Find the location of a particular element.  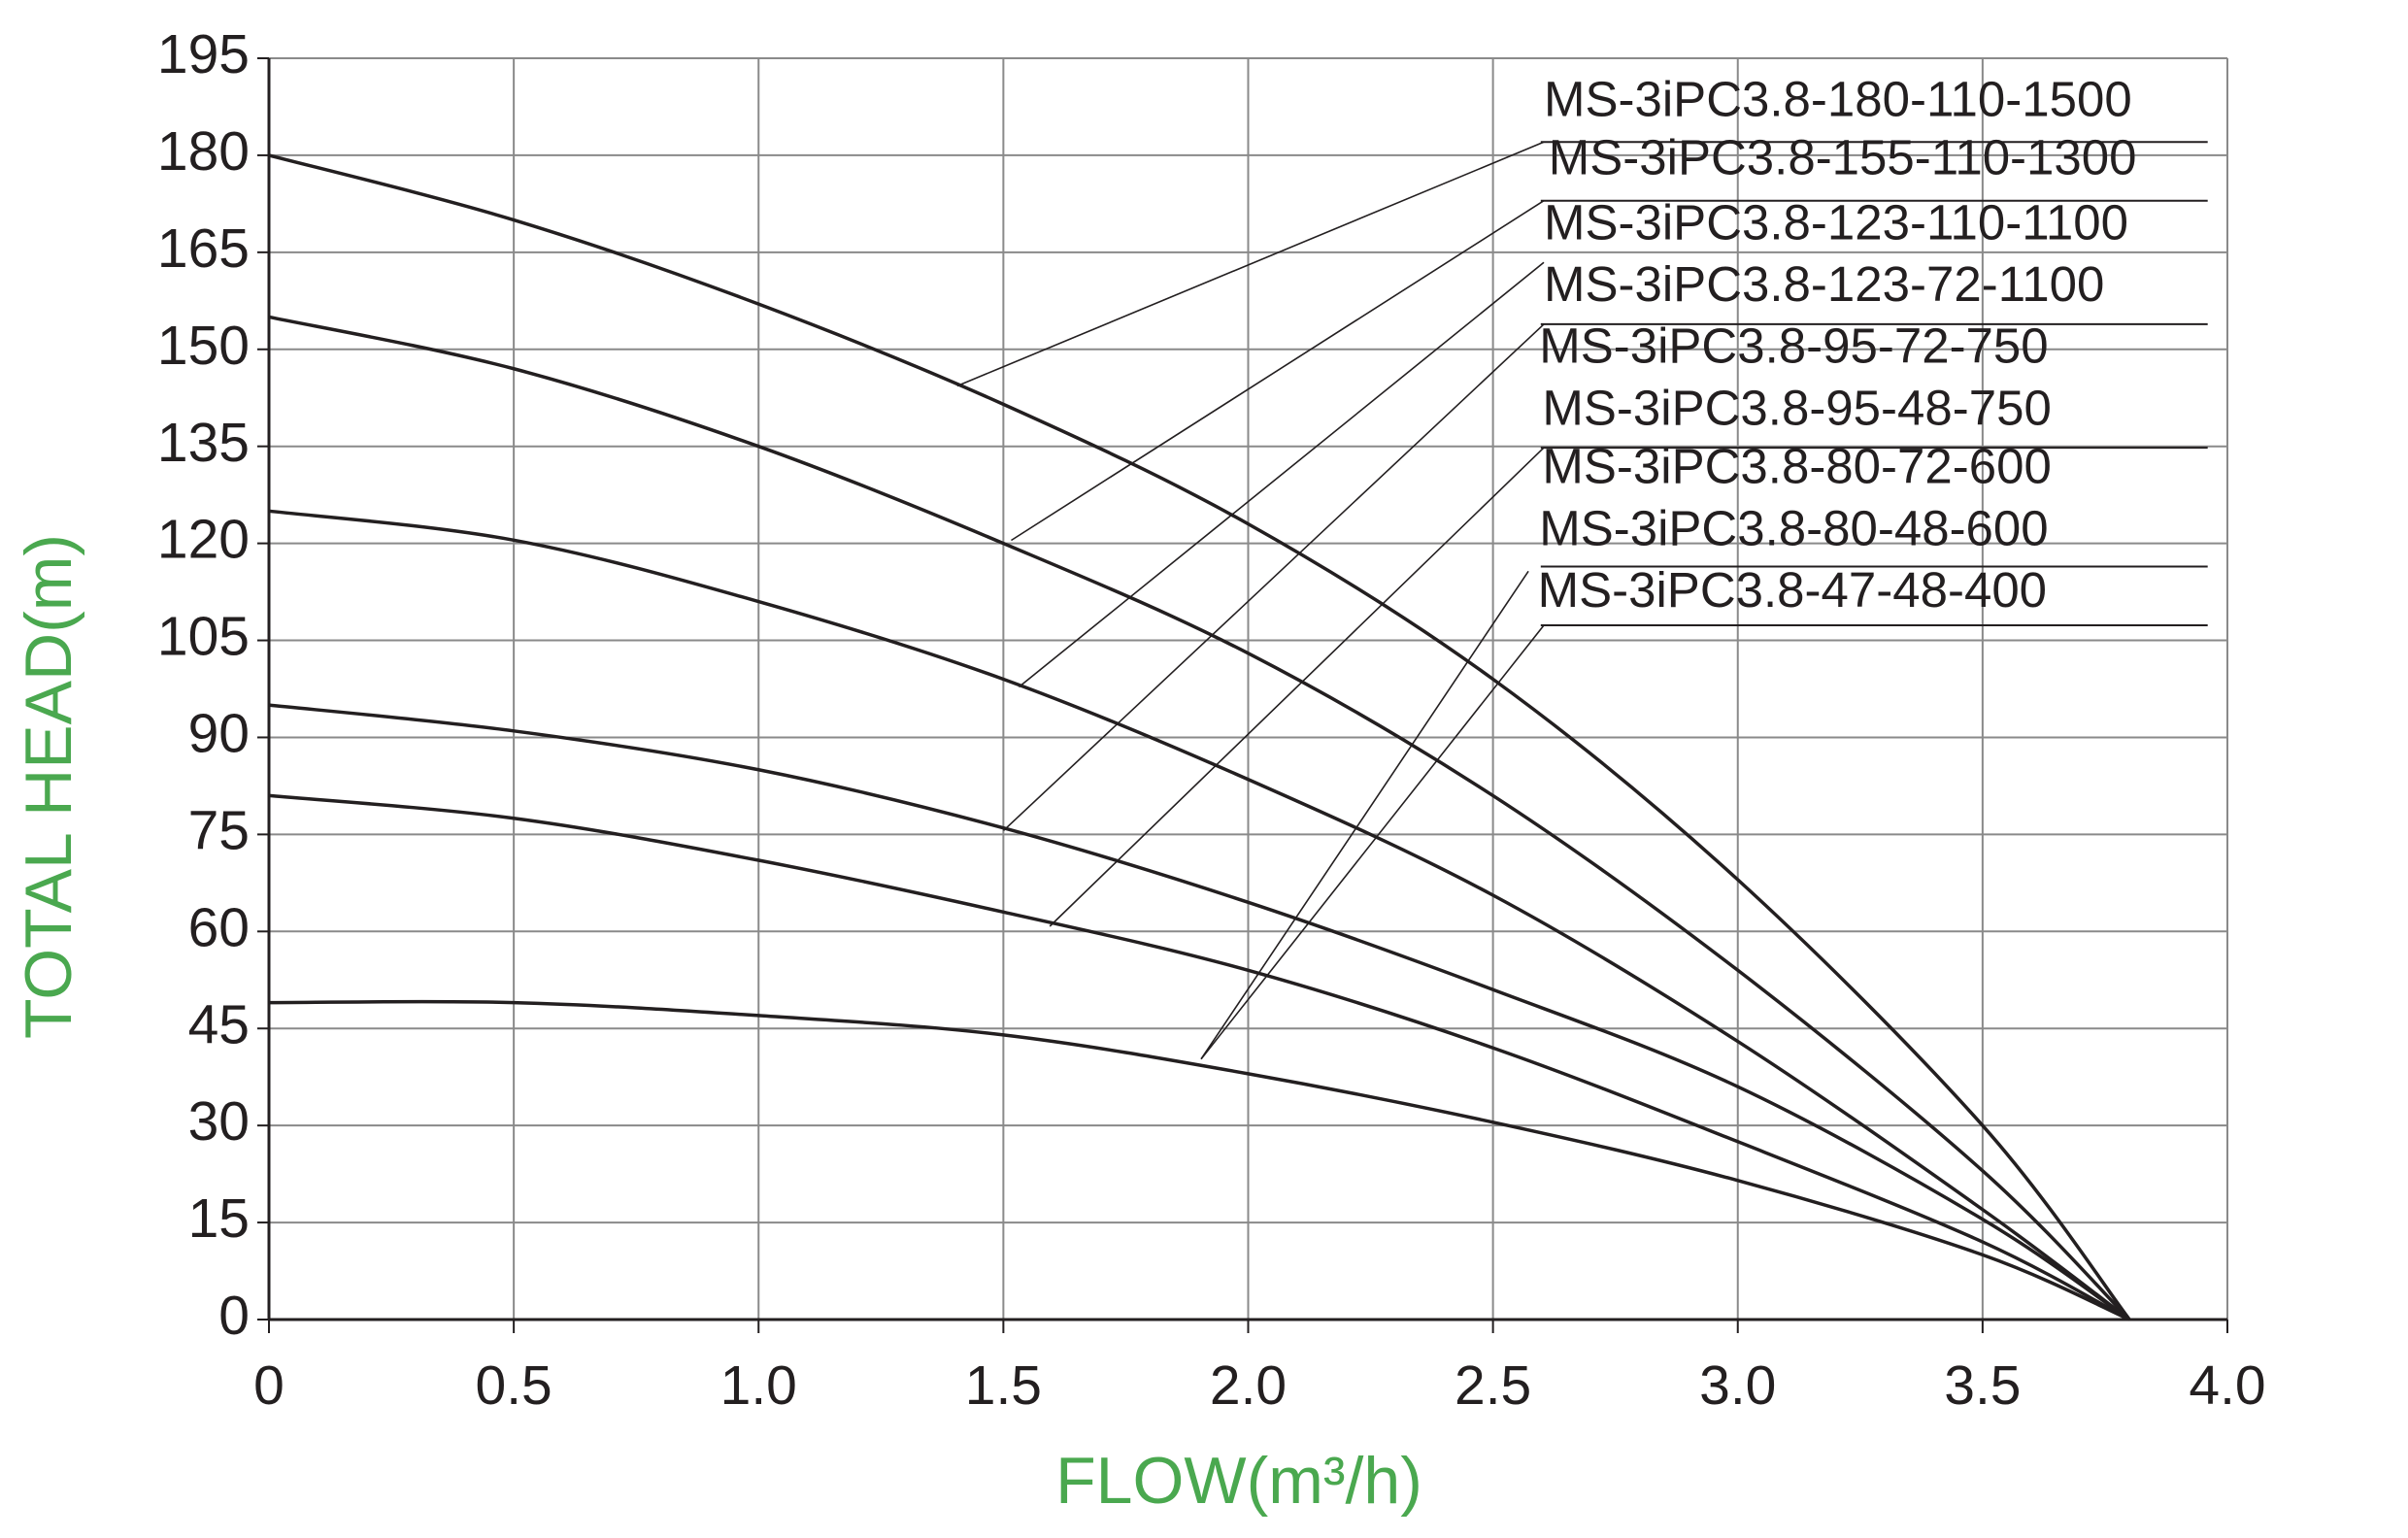

annotation: MS-3iPC3.8-155-110-1300 is located at coordinates (1843, 157).